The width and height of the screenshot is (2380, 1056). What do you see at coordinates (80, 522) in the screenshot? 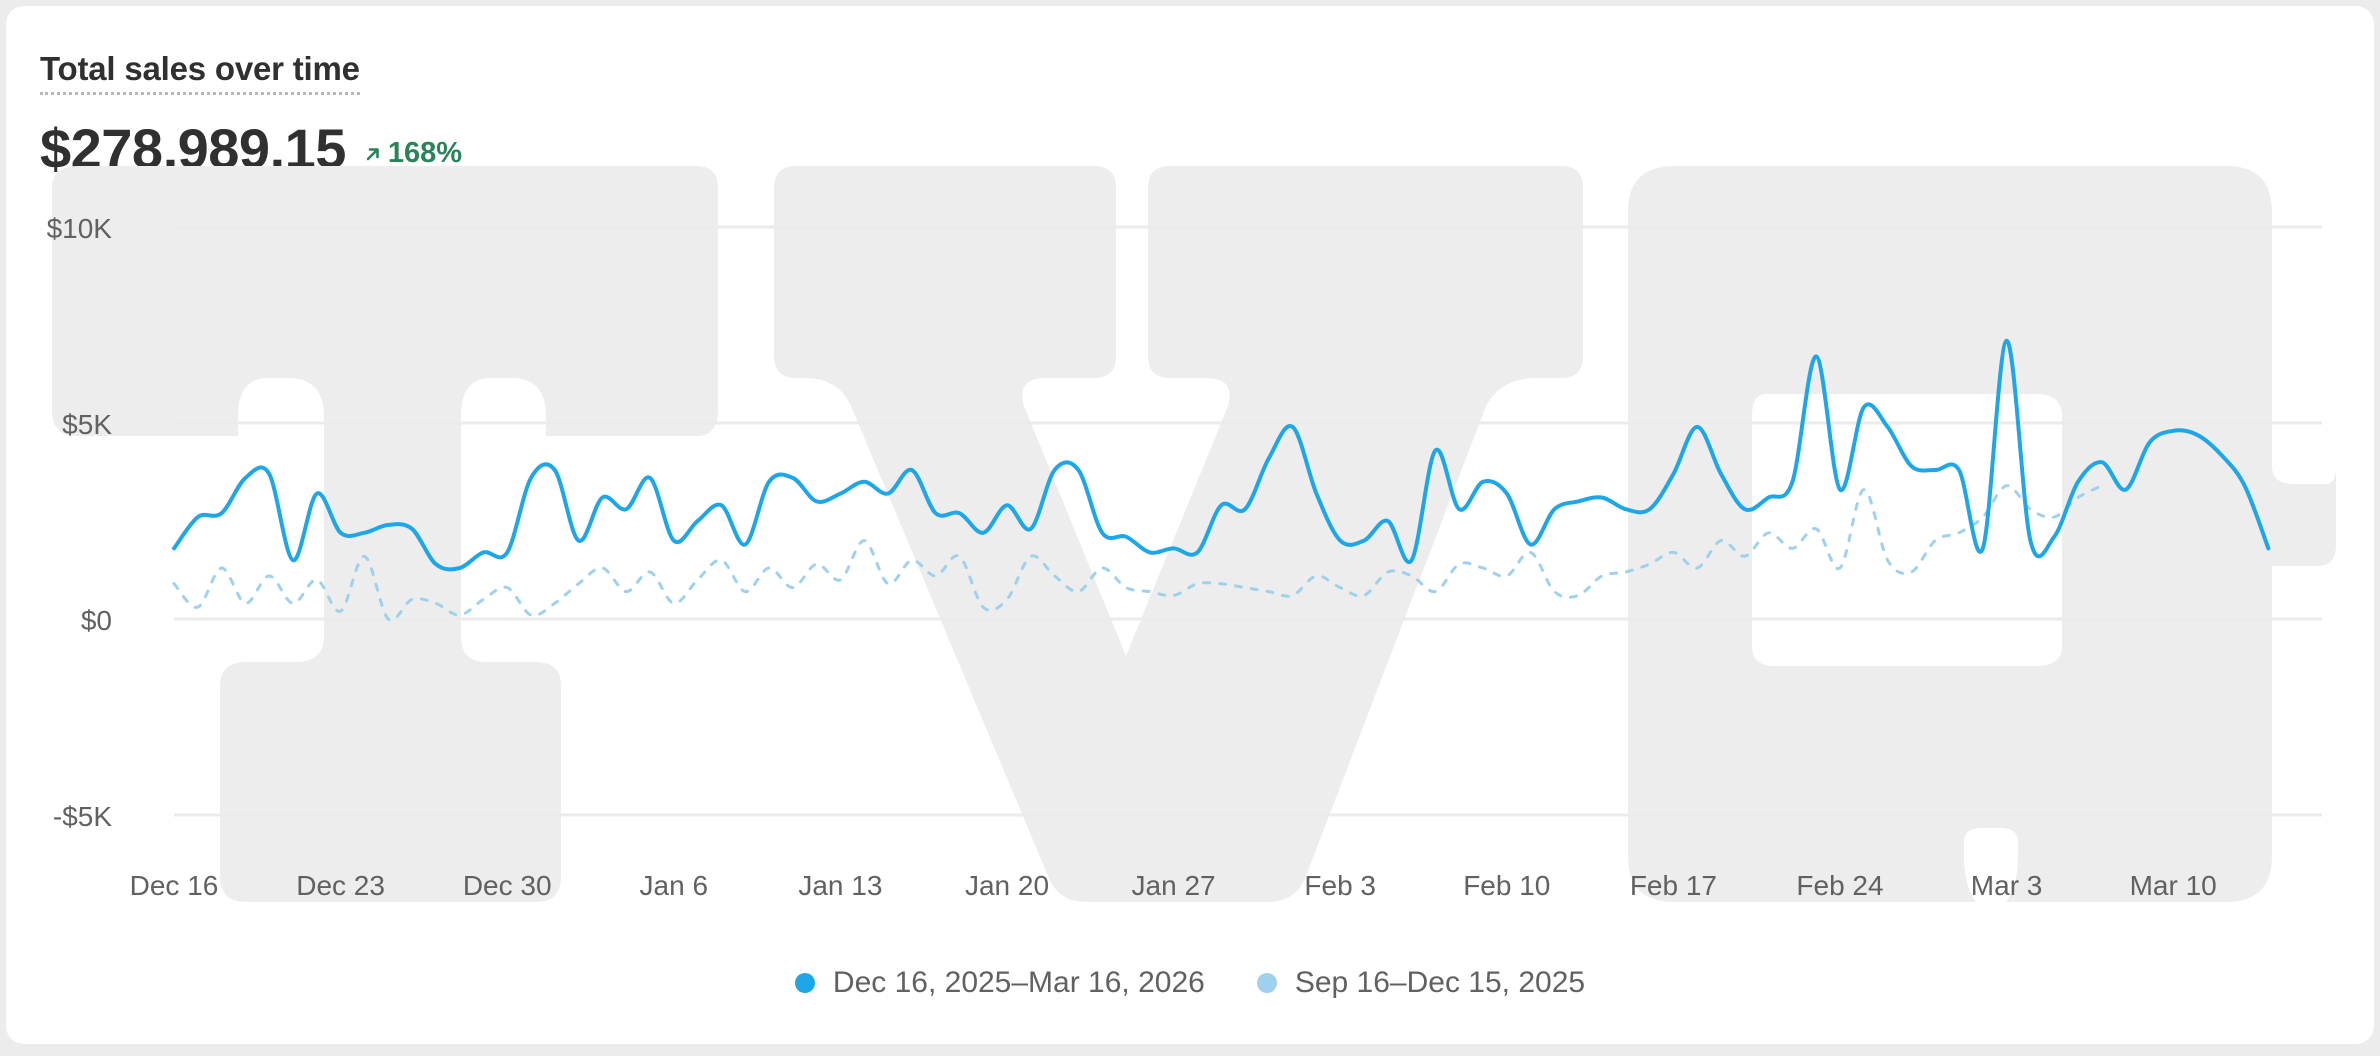
I see `y-axis-ticks: $10K $5K $0 -$5K` at bounding box center [80, 522].